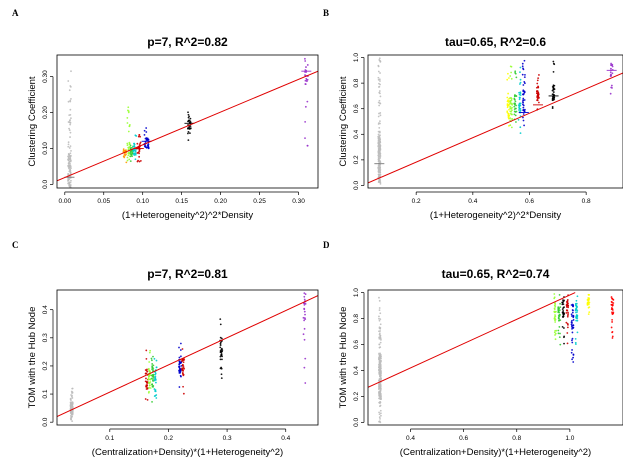 This screenshot has width=623, height=467. I want to click on y-tick-label: 0.3, so click(45, 337).